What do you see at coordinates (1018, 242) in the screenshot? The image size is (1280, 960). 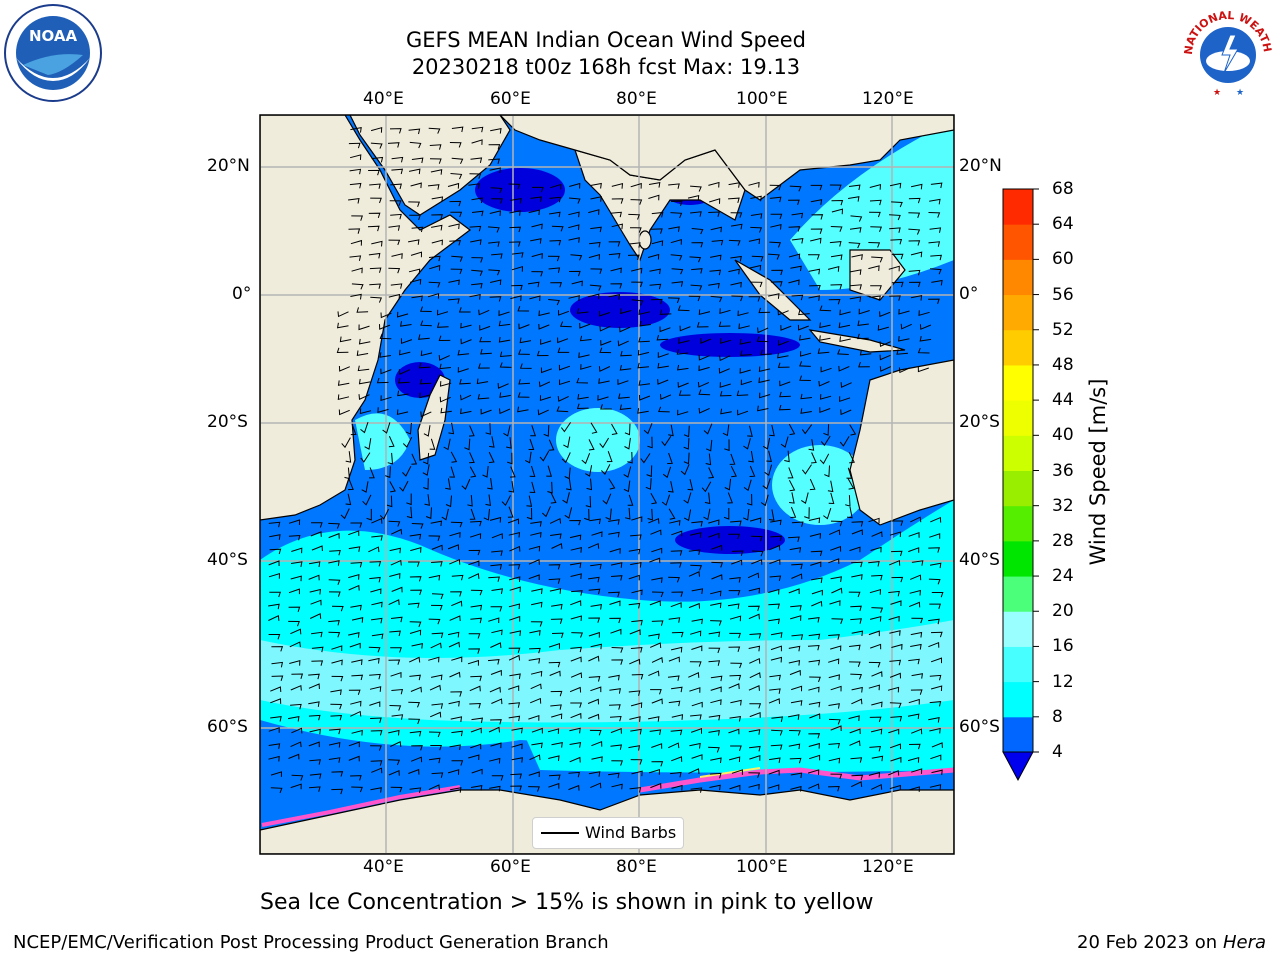 I see `colorbar-segment` at bounding box center [1018, 242].